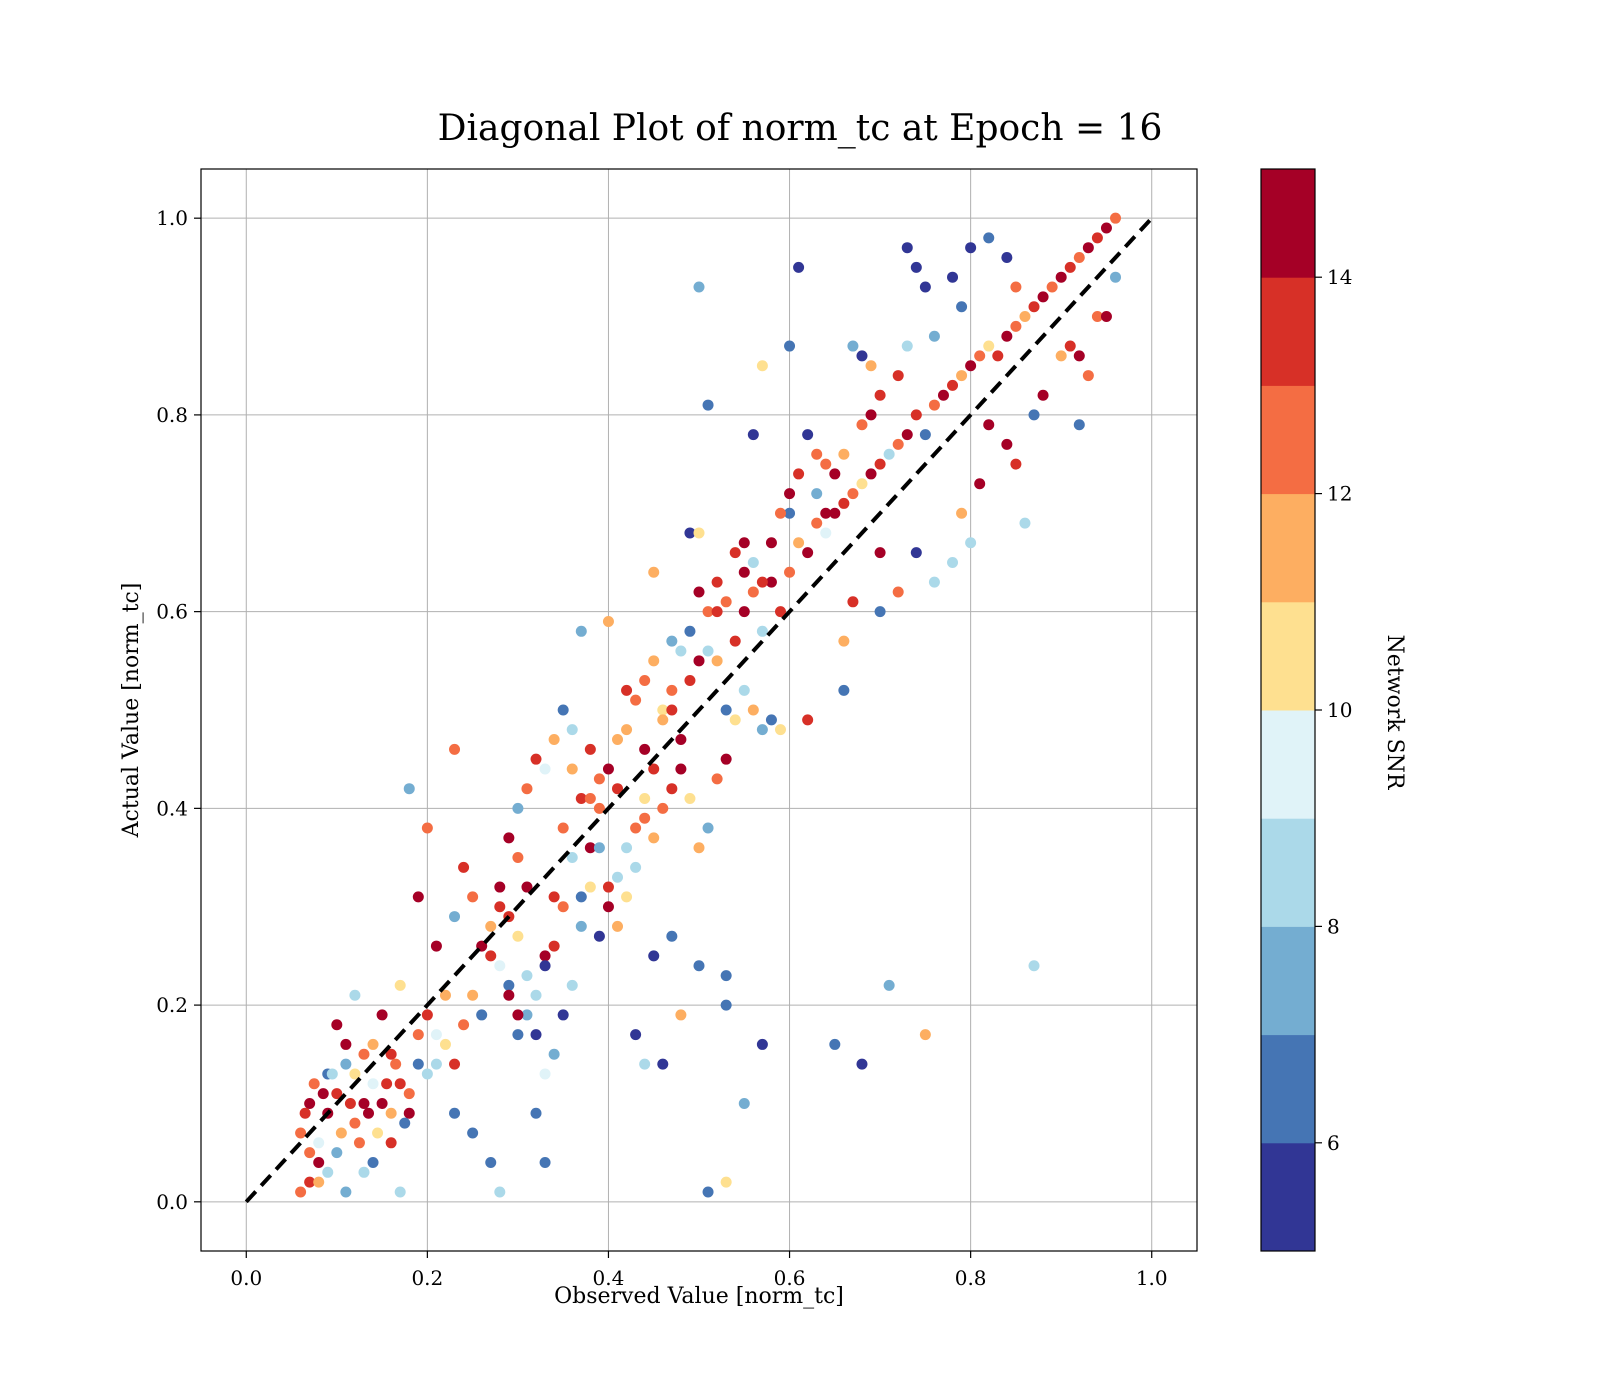 The image size is (1600, 1400). What do you see at coordinates (172, 415) in the screenshot?
I see `y-tick-label: 0.8` at bounding box center [172, 415].